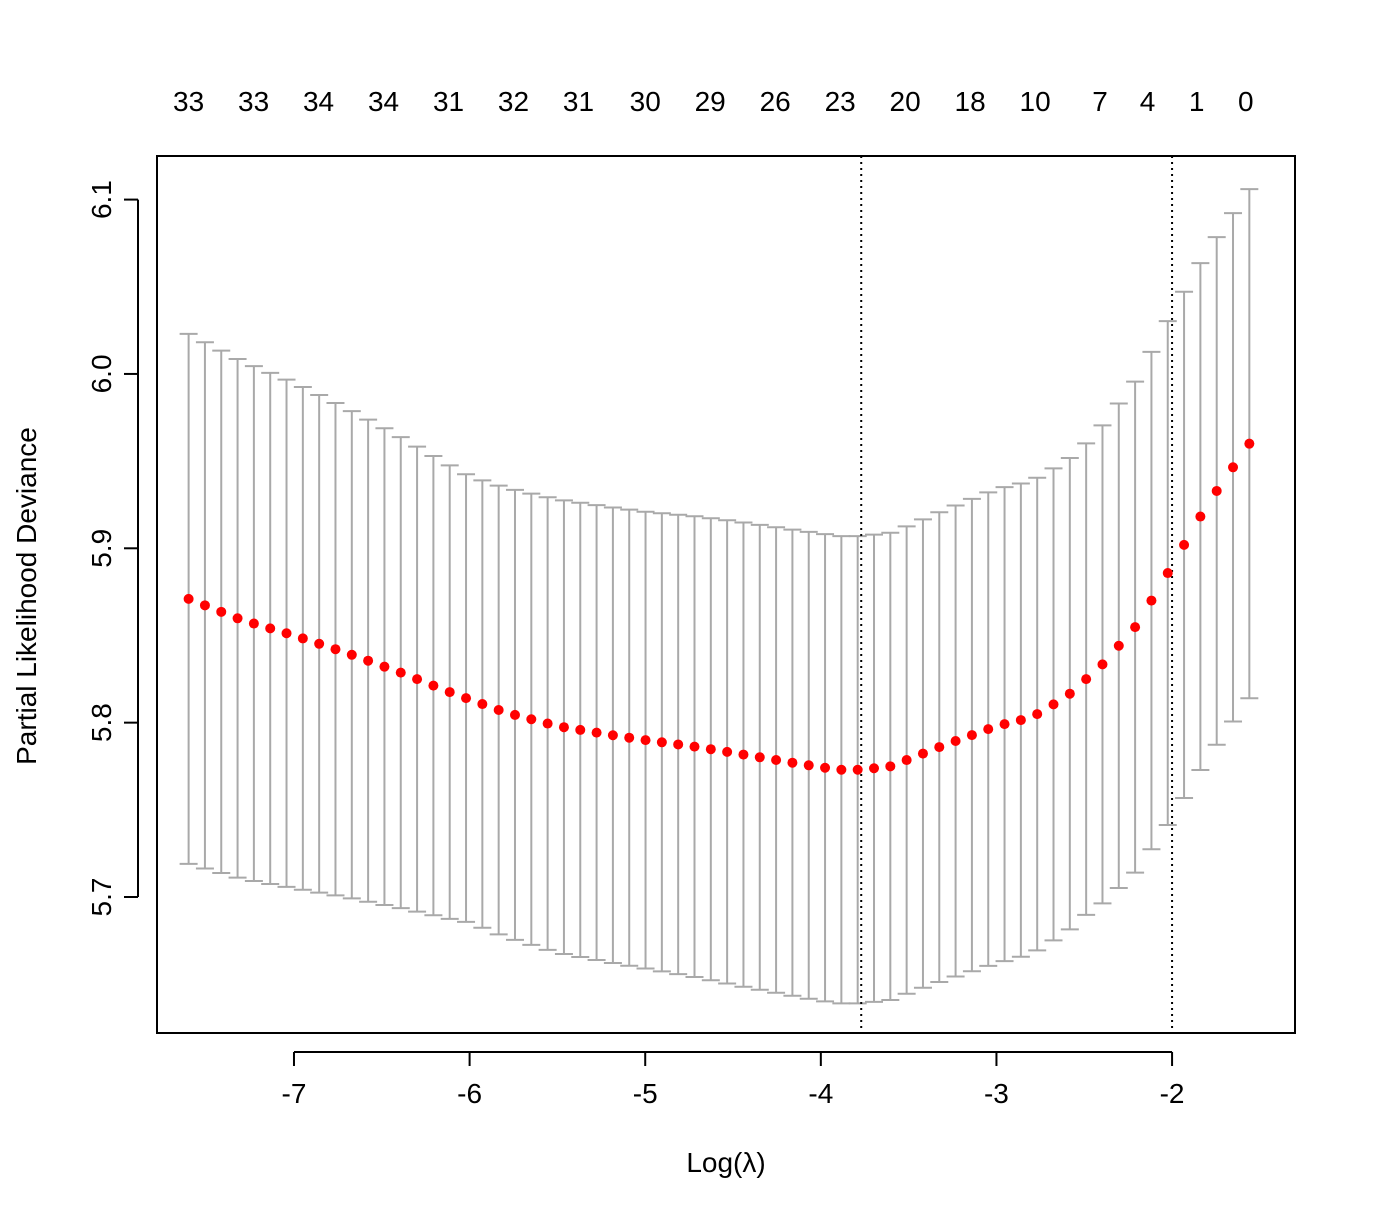 The height and width of the screenshot is (1230, 1376). Describe the element at coordinates (513, 101) in the screenshot. I see `top-axis-label: 32` at that location.